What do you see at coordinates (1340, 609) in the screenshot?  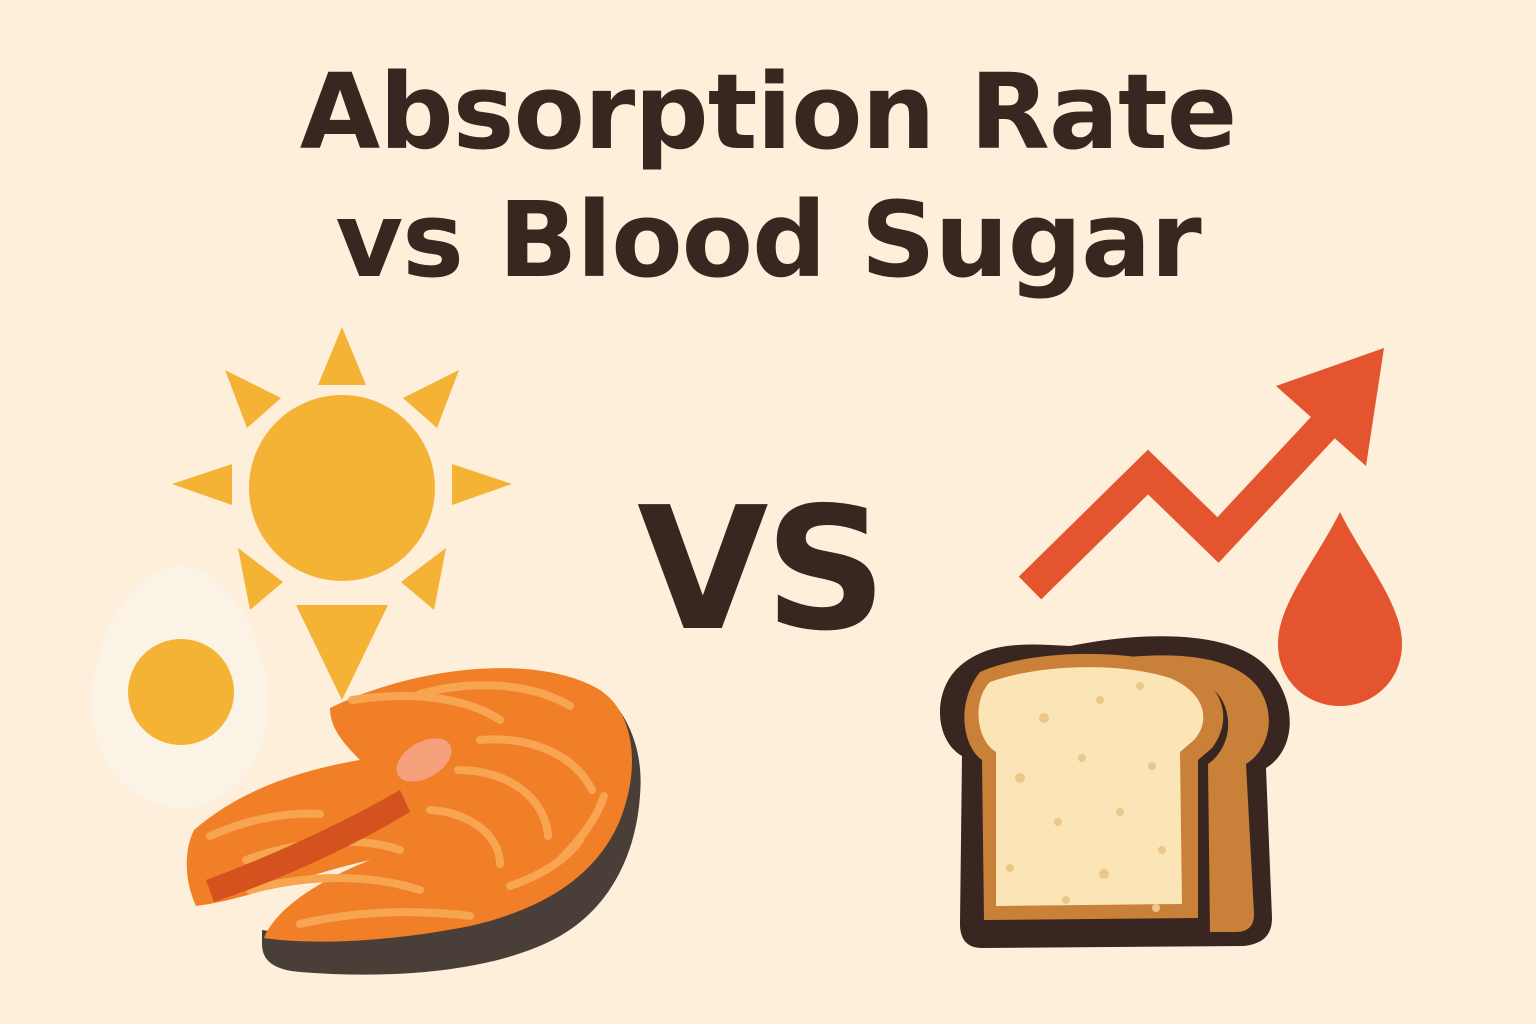 I see `blood-drop-icon` at bounding box center [1340, 609].